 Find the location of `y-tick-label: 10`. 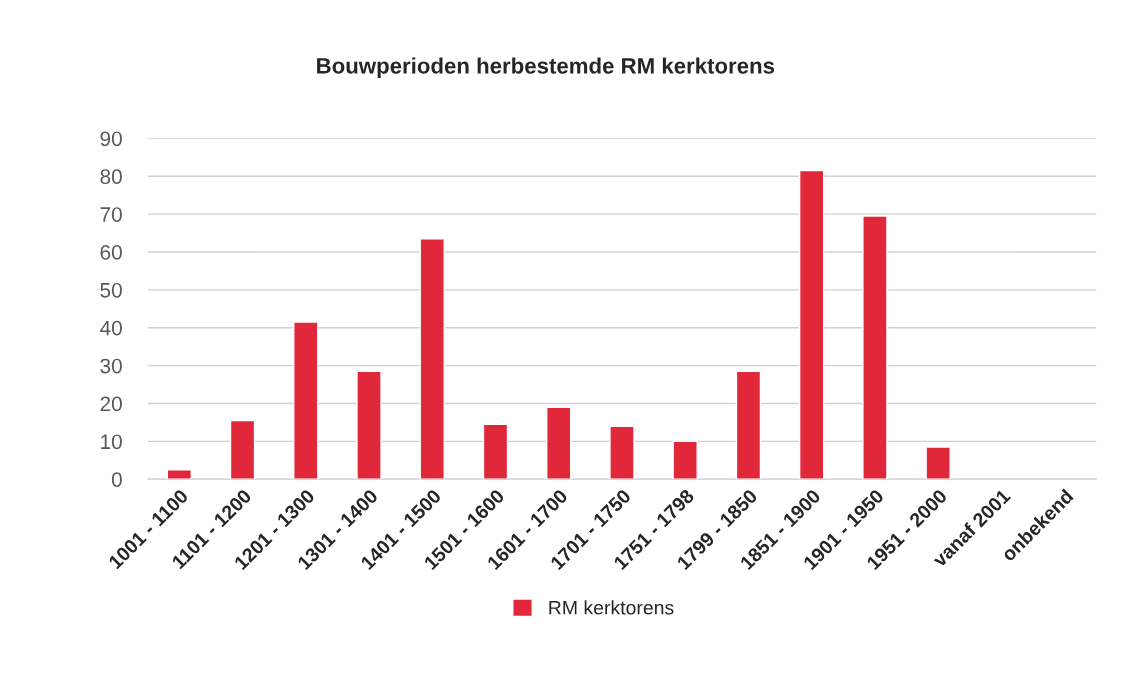

y-tick-label: 10 is located at coordinates (111, 442).